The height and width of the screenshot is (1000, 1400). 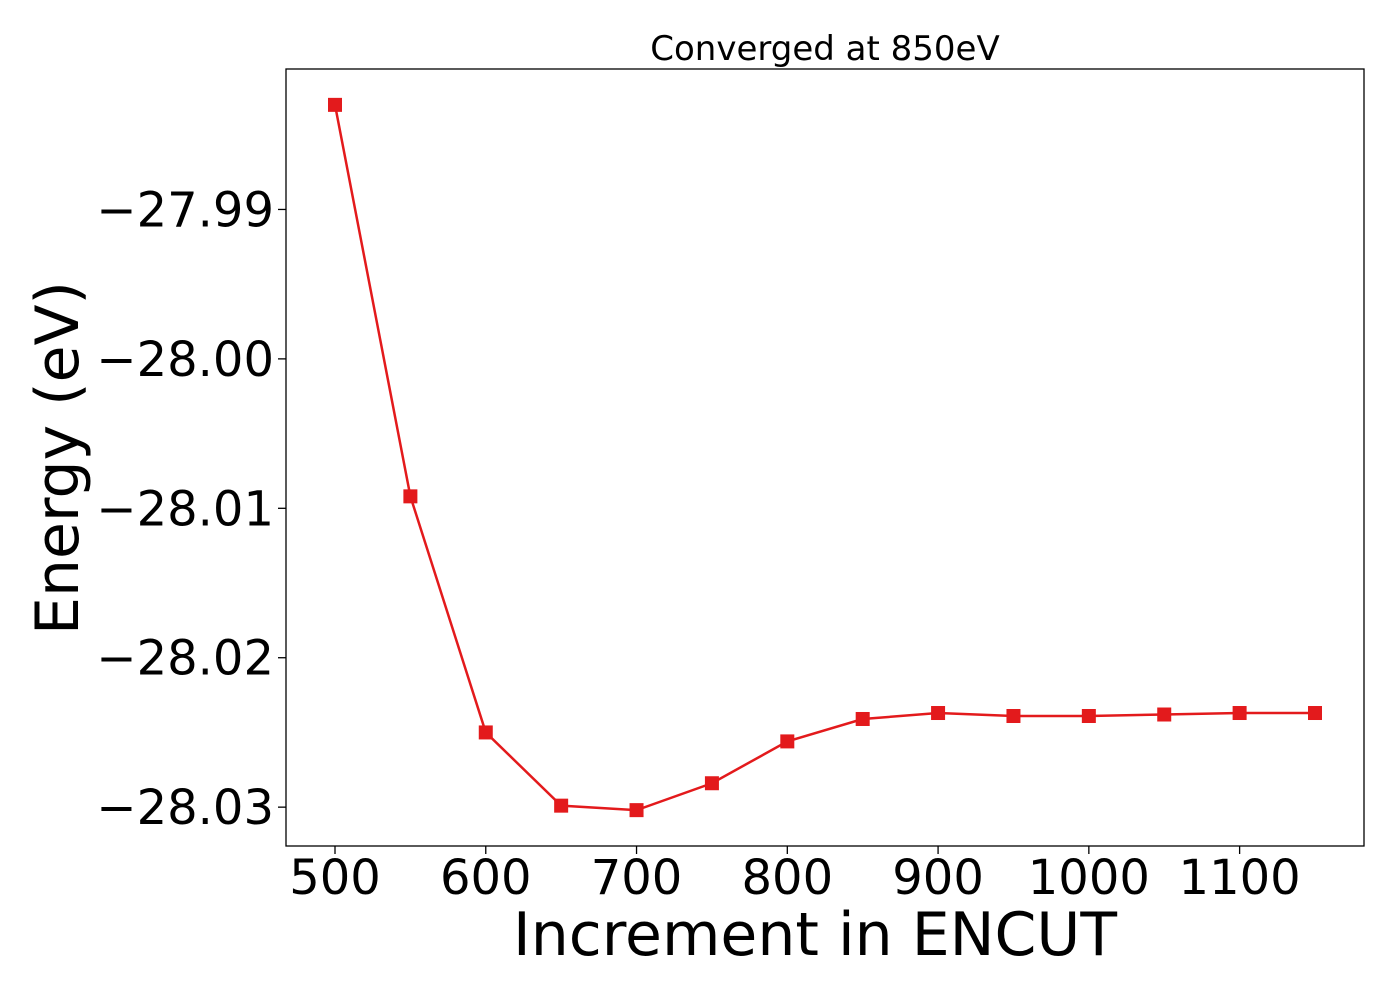 What do you see at coordinates (815, 935) in the screenshot?
I see `x-axis-title: Increment in ENCUT` at bounding box center [815, 935].